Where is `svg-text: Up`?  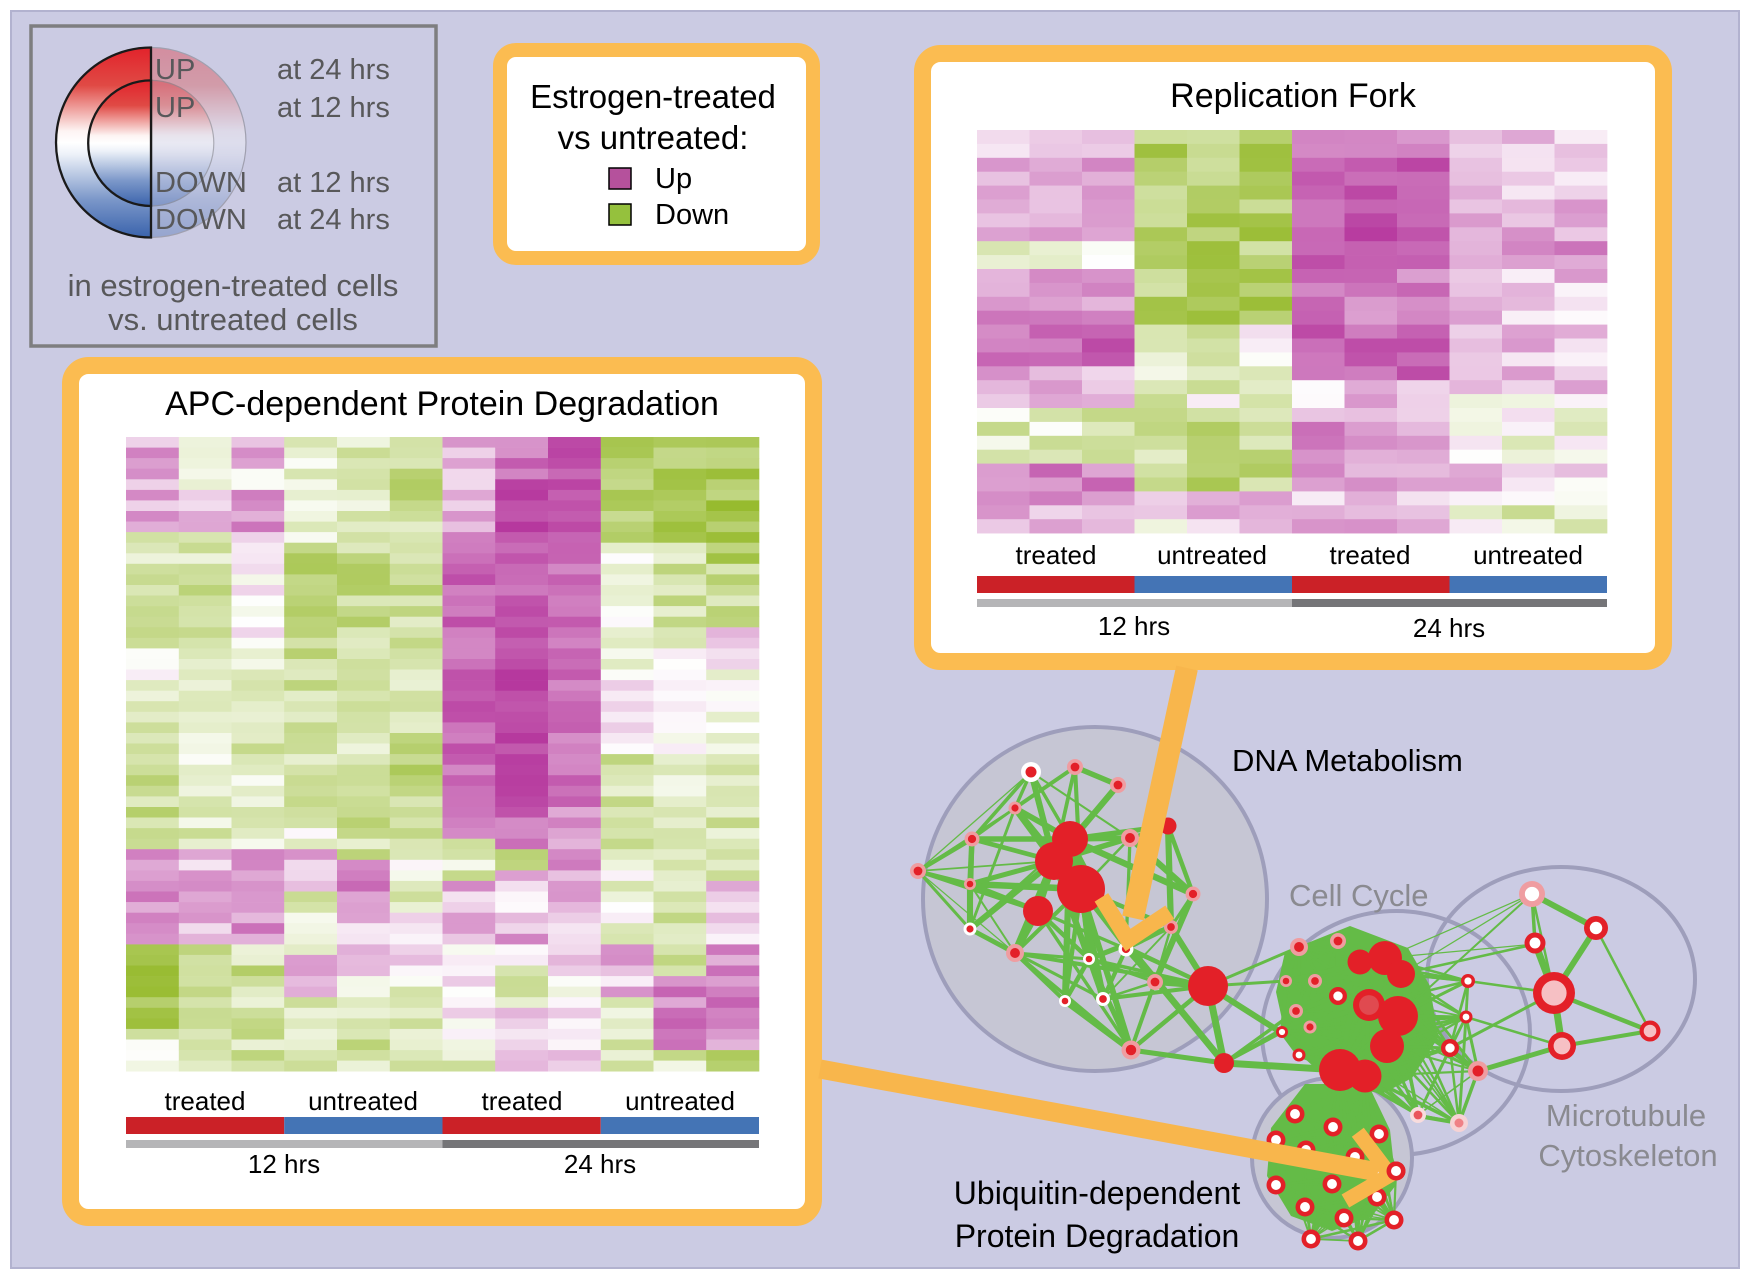 svg-text: Up is located at coordinates (673, 179).